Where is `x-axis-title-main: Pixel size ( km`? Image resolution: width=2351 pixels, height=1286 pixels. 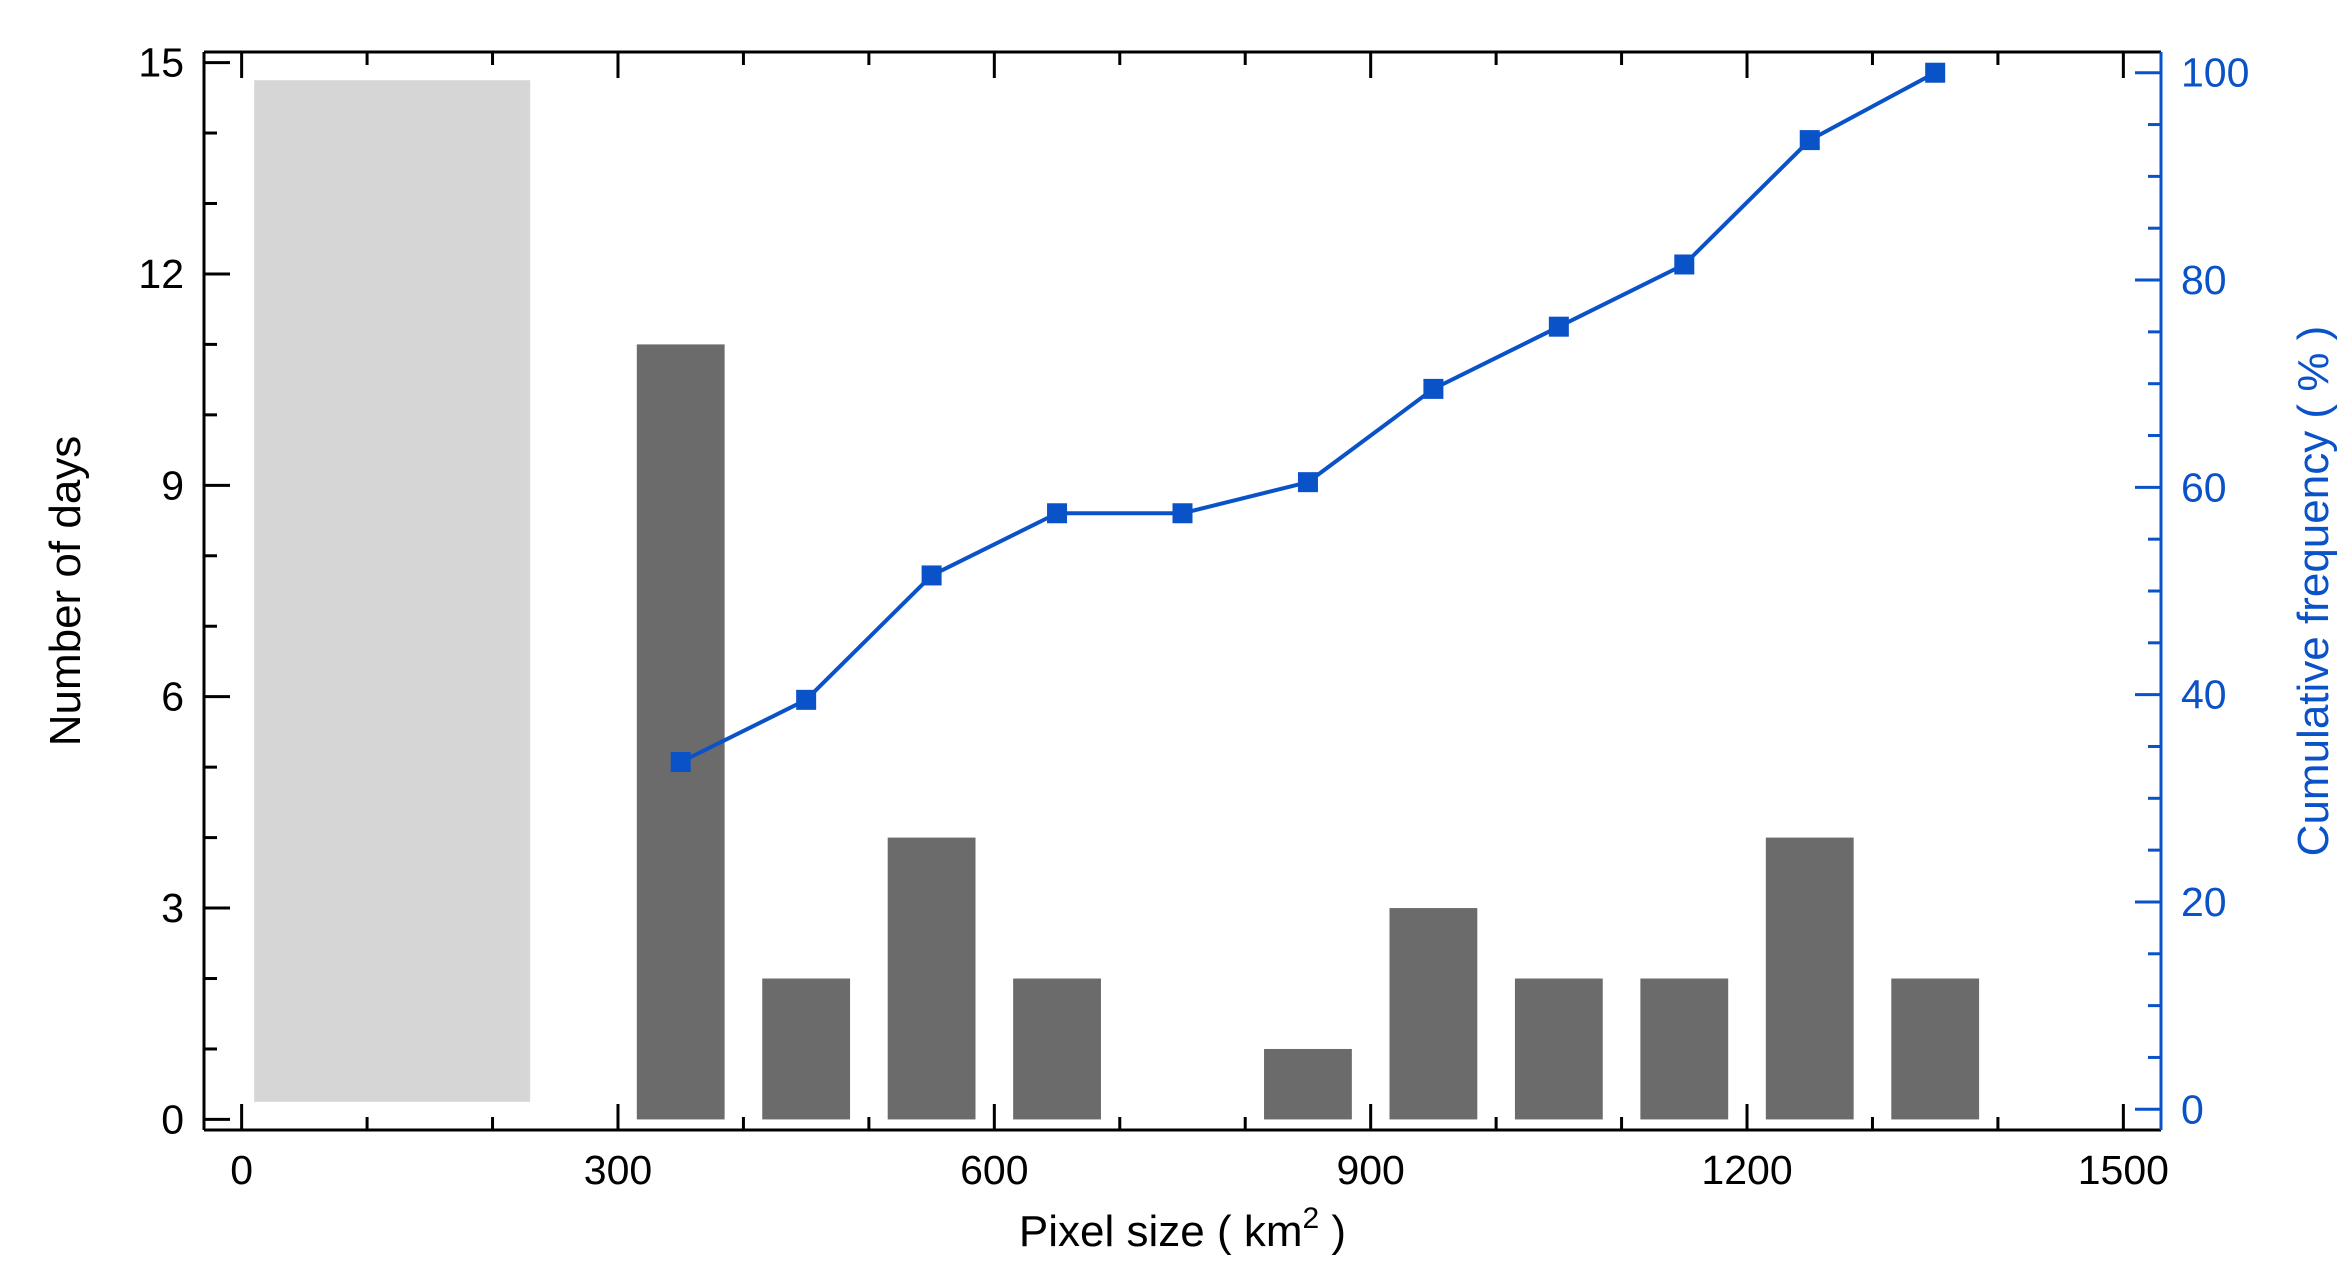 x-axis-title-main: Pixel size ( km is located at coordinates (1161, 1231).